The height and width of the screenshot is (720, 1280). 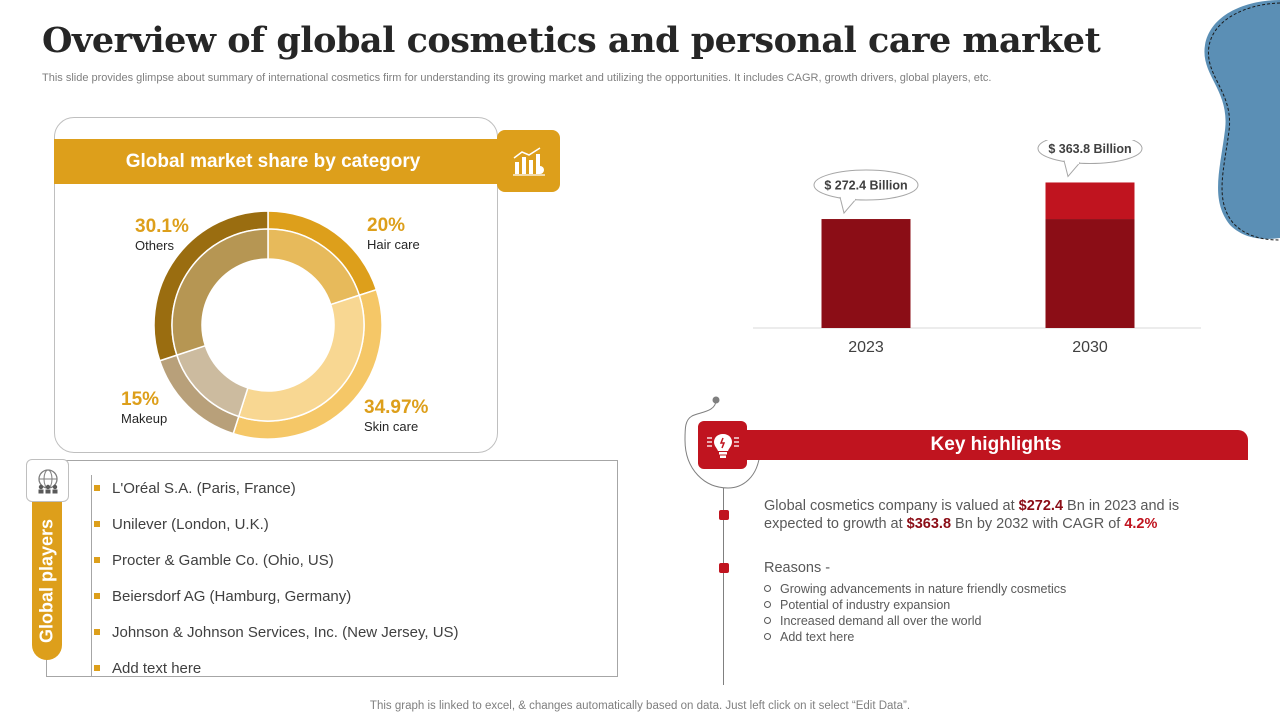 I want to click on player-item: Unilever (London, U.K.), so click(x=181, y=524).